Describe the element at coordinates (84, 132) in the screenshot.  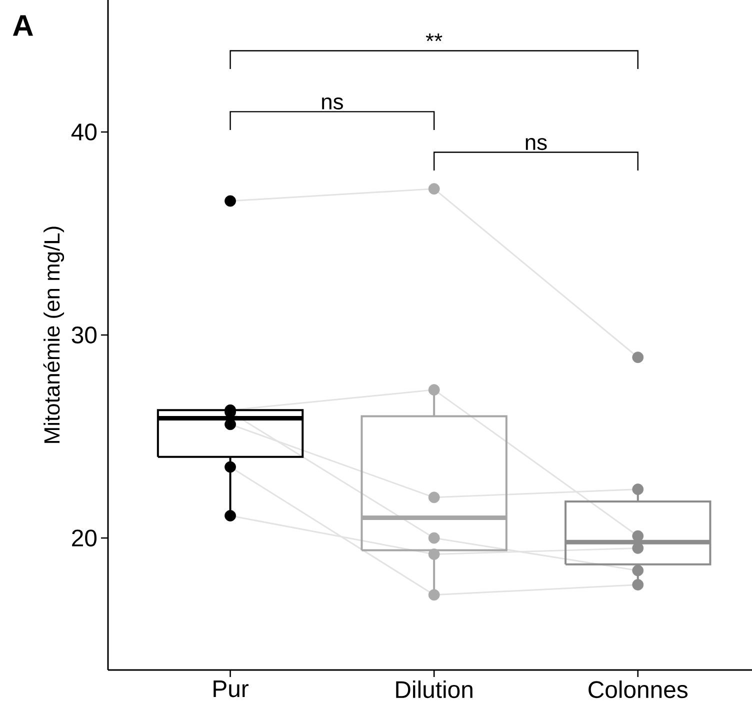
I see `y-tick-label: 40` at that location.